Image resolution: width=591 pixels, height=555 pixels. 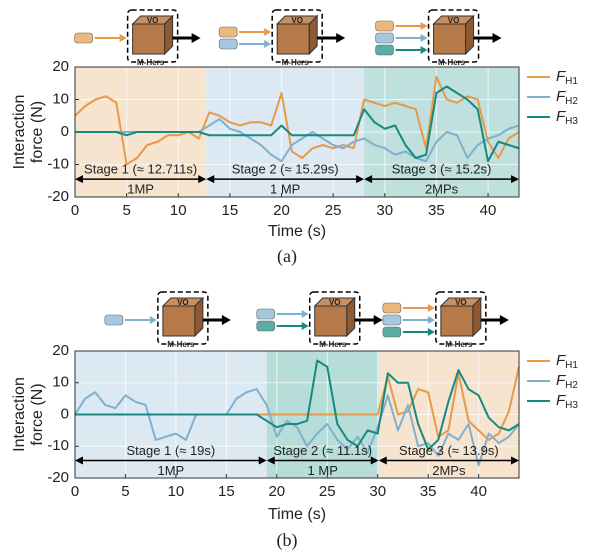 I want to click on caption: (a), so click(x=287, y=256).